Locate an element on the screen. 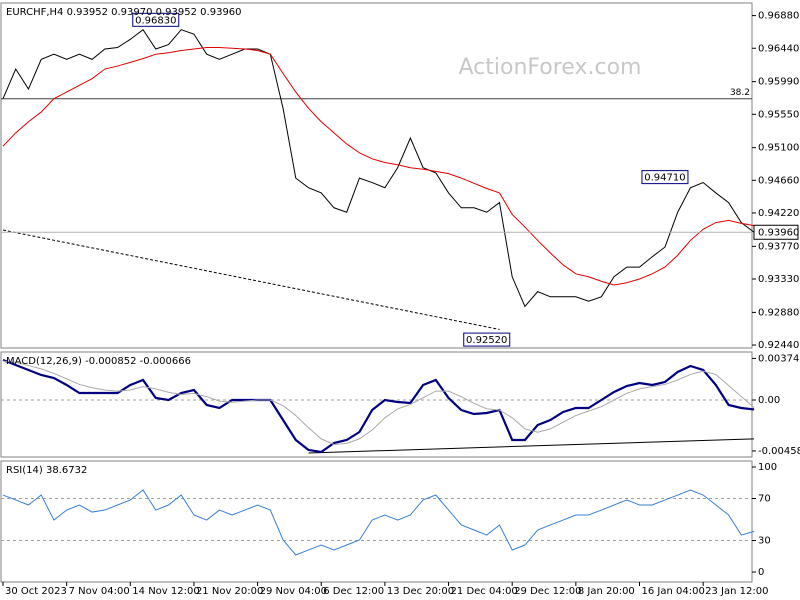 The width and height of the screenshot is (800, 600). x-tick-label: 29 Dec 12:00 is located at coordinates (547, 591).